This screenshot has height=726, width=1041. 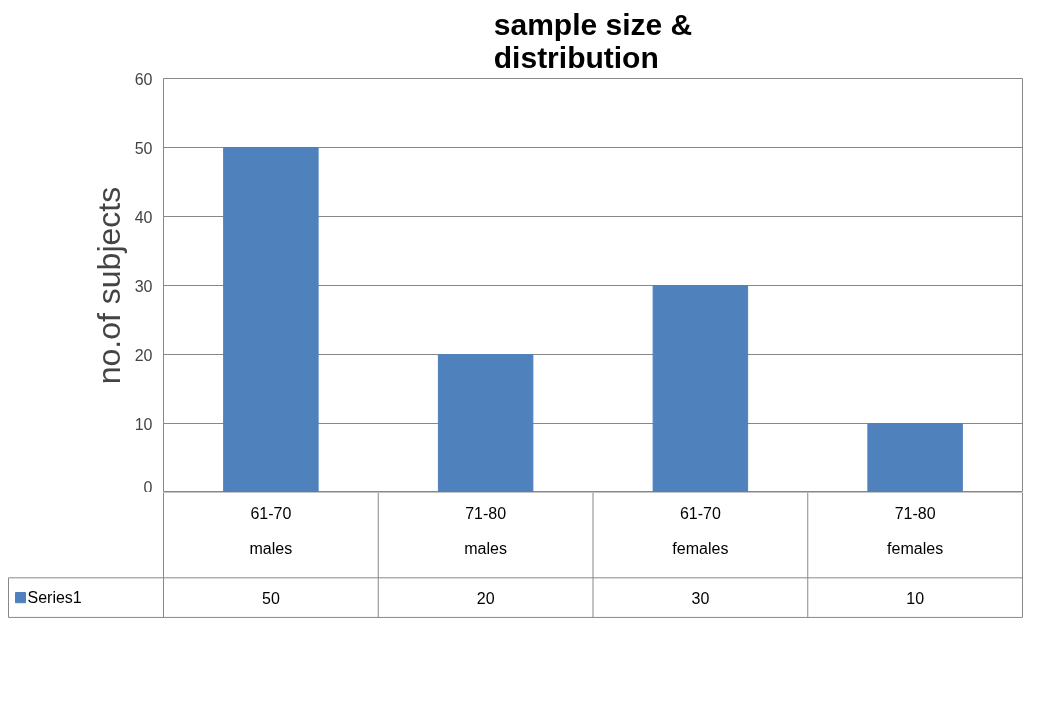 I want to click on y-axis-title: no.of subjects, so click(x=108, y=285).